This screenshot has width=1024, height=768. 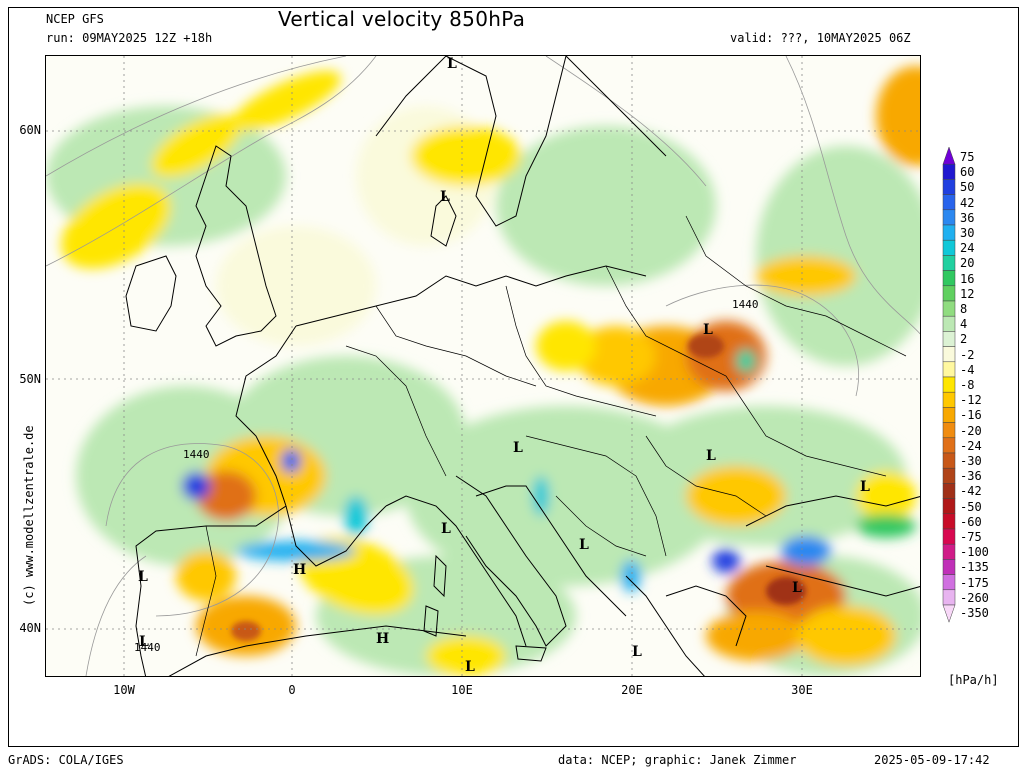 I want to click on legend-level-label: -12, so click(x=971, y=400).